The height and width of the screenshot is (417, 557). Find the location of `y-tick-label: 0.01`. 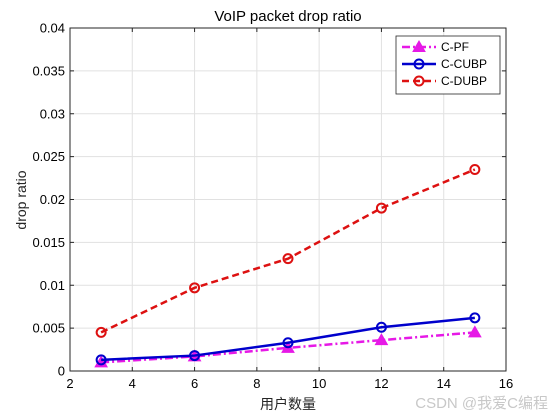

y-tick-label: 0.01 is located at coordinates (52, 285).